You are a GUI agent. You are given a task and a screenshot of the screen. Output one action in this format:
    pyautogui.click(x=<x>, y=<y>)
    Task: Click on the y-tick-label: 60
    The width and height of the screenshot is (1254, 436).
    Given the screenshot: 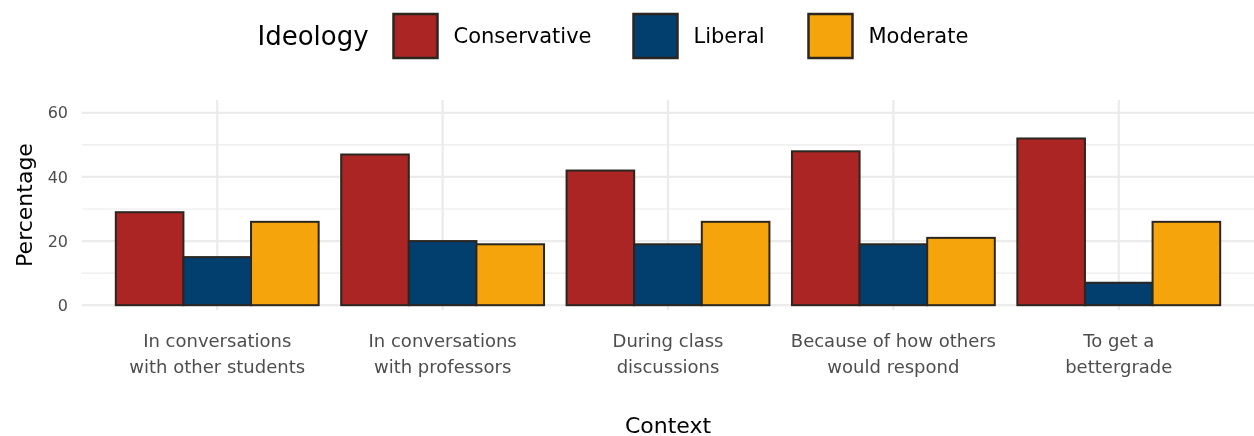 What is the action you would take?
    pyautogui.click(x=57, y=113)
    